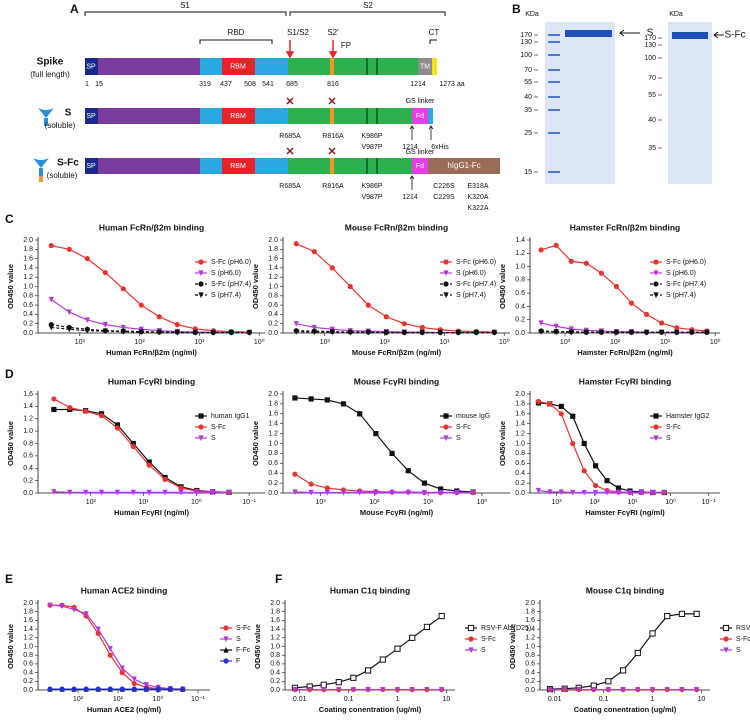 The image size is (750, 722). Describe the element at coordinates (476, 284) in the screenshot. I see `legend-label: S-Fc (pH7.4)` at that location.